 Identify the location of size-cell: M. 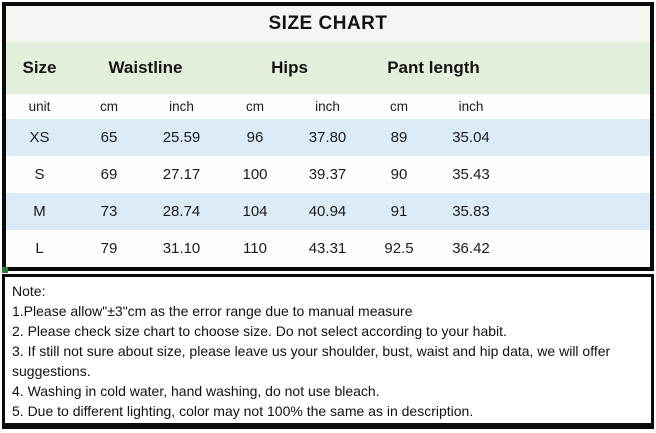
(39, 211).